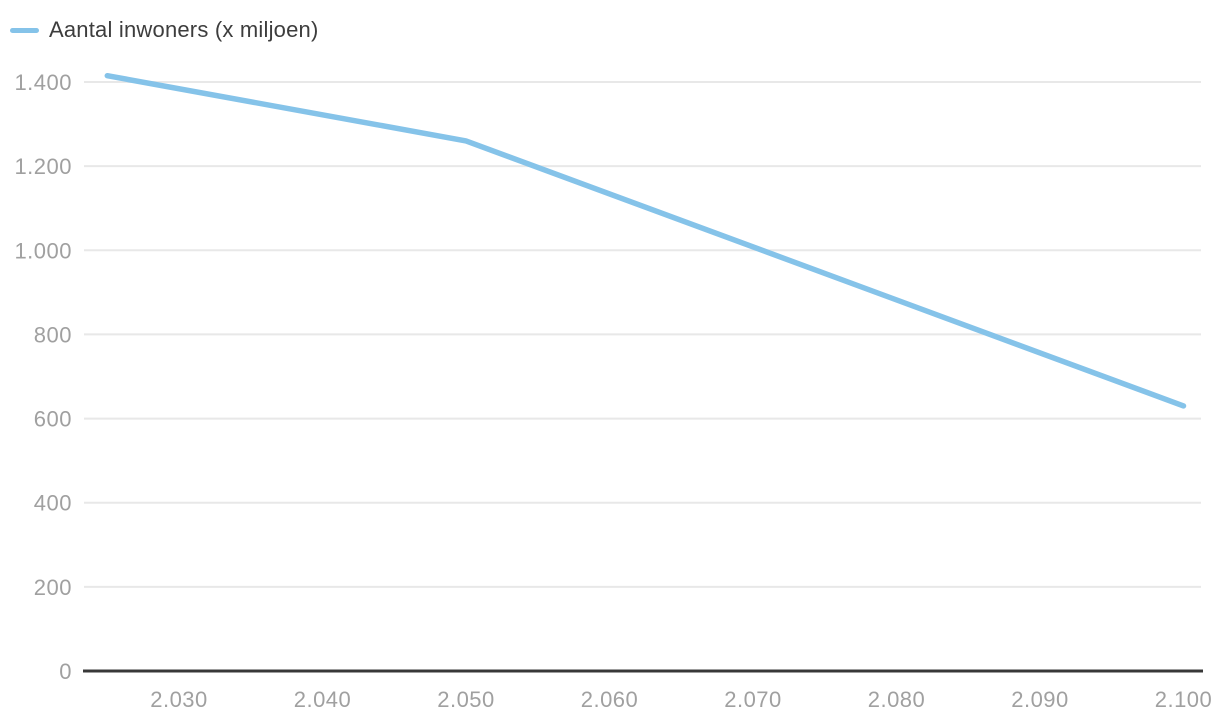 Image resolution: width=1220 pixels, height=722 pixels. I want to click on x-tick-label: 2.060, so click(610, 699).